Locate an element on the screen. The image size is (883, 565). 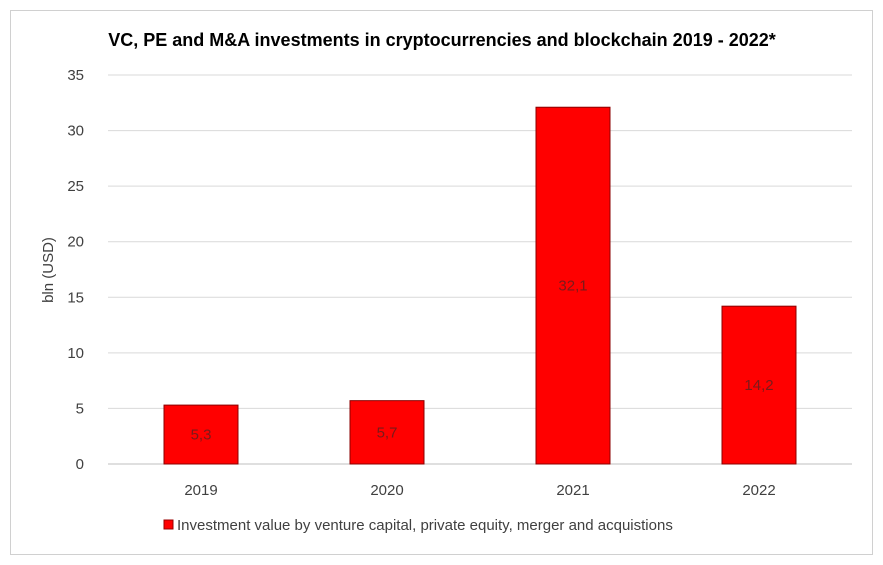
bar-2021 is located at coordinates (573, 285).